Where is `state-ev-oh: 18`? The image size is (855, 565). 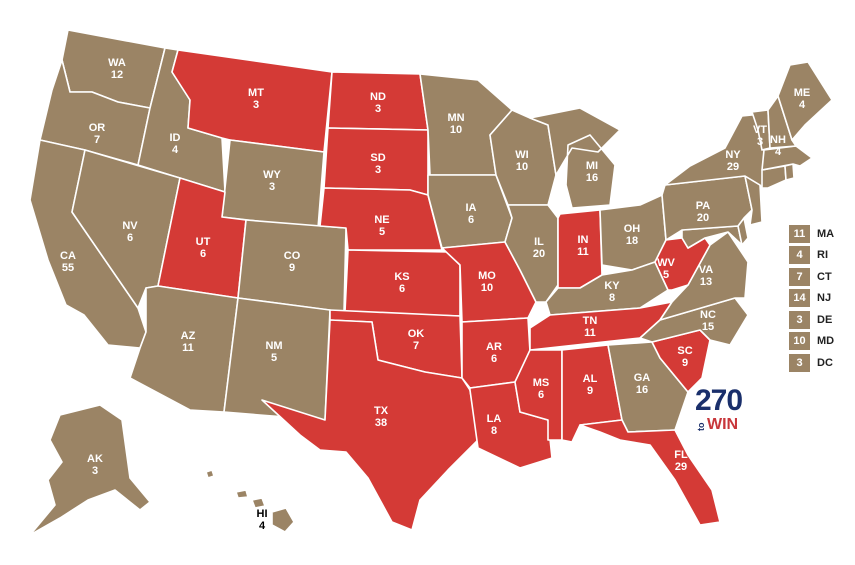 state-ev-oh: 18 is located at coordinates (632, 241).